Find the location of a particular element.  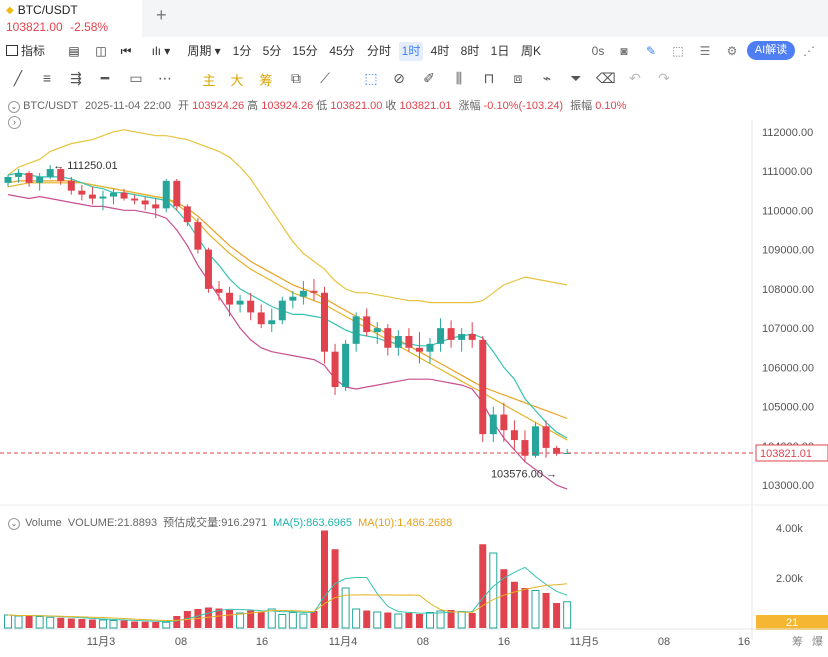

indicators-label: 指标 is located at coordinates (33, 51).